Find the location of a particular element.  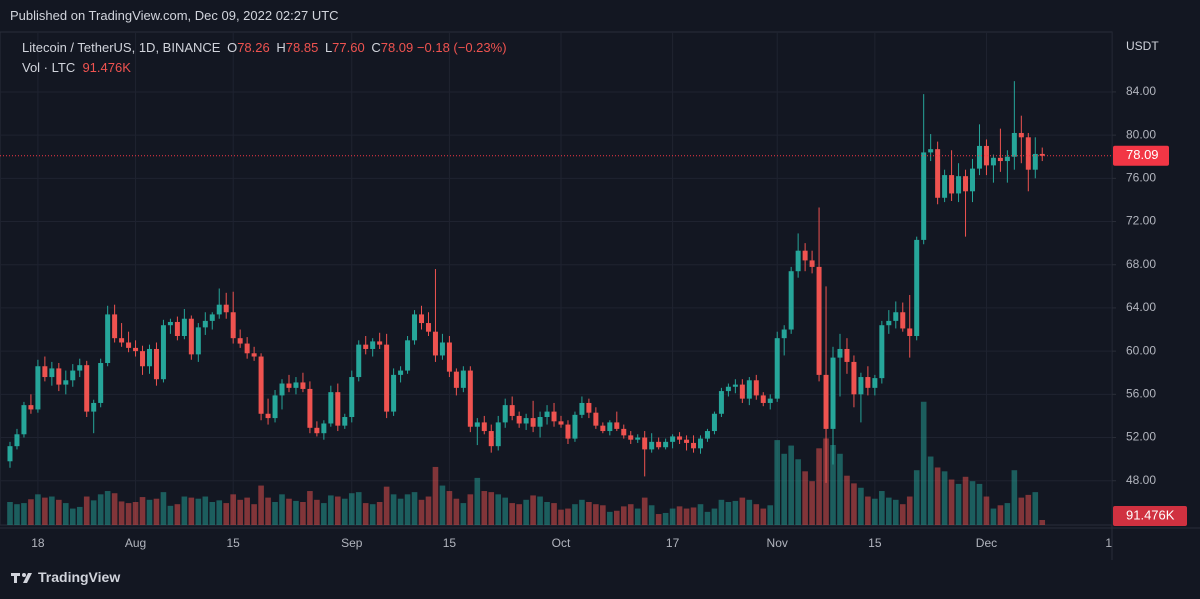

logo is located at coordinates (21, 578).